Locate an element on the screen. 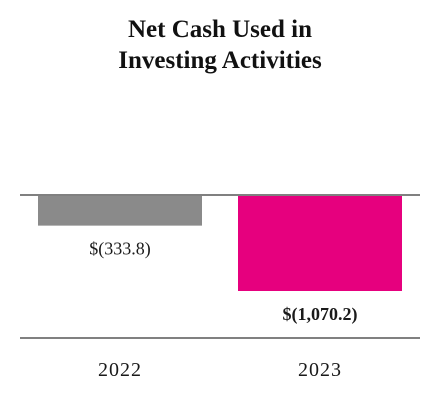 This screenshot has width=440, height=400. bar-2023 is located at coordinates (320, 243).